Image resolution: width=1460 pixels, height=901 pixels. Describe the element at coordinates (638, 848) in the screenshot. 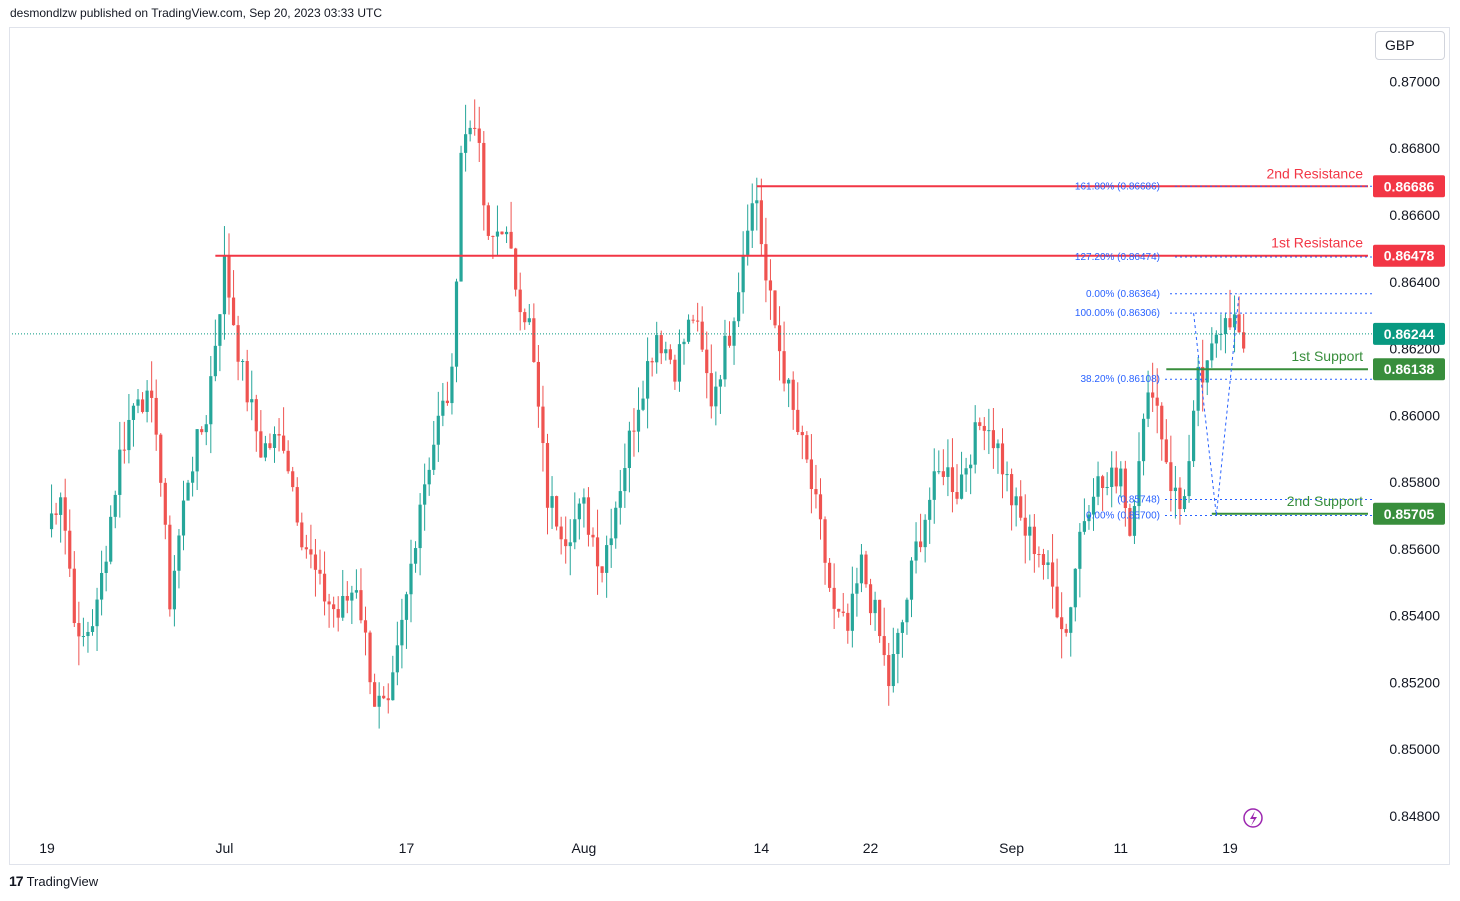

I see `time-axis: 19 Jul 17 Aug 14 22 Sep 11 19` at that location.